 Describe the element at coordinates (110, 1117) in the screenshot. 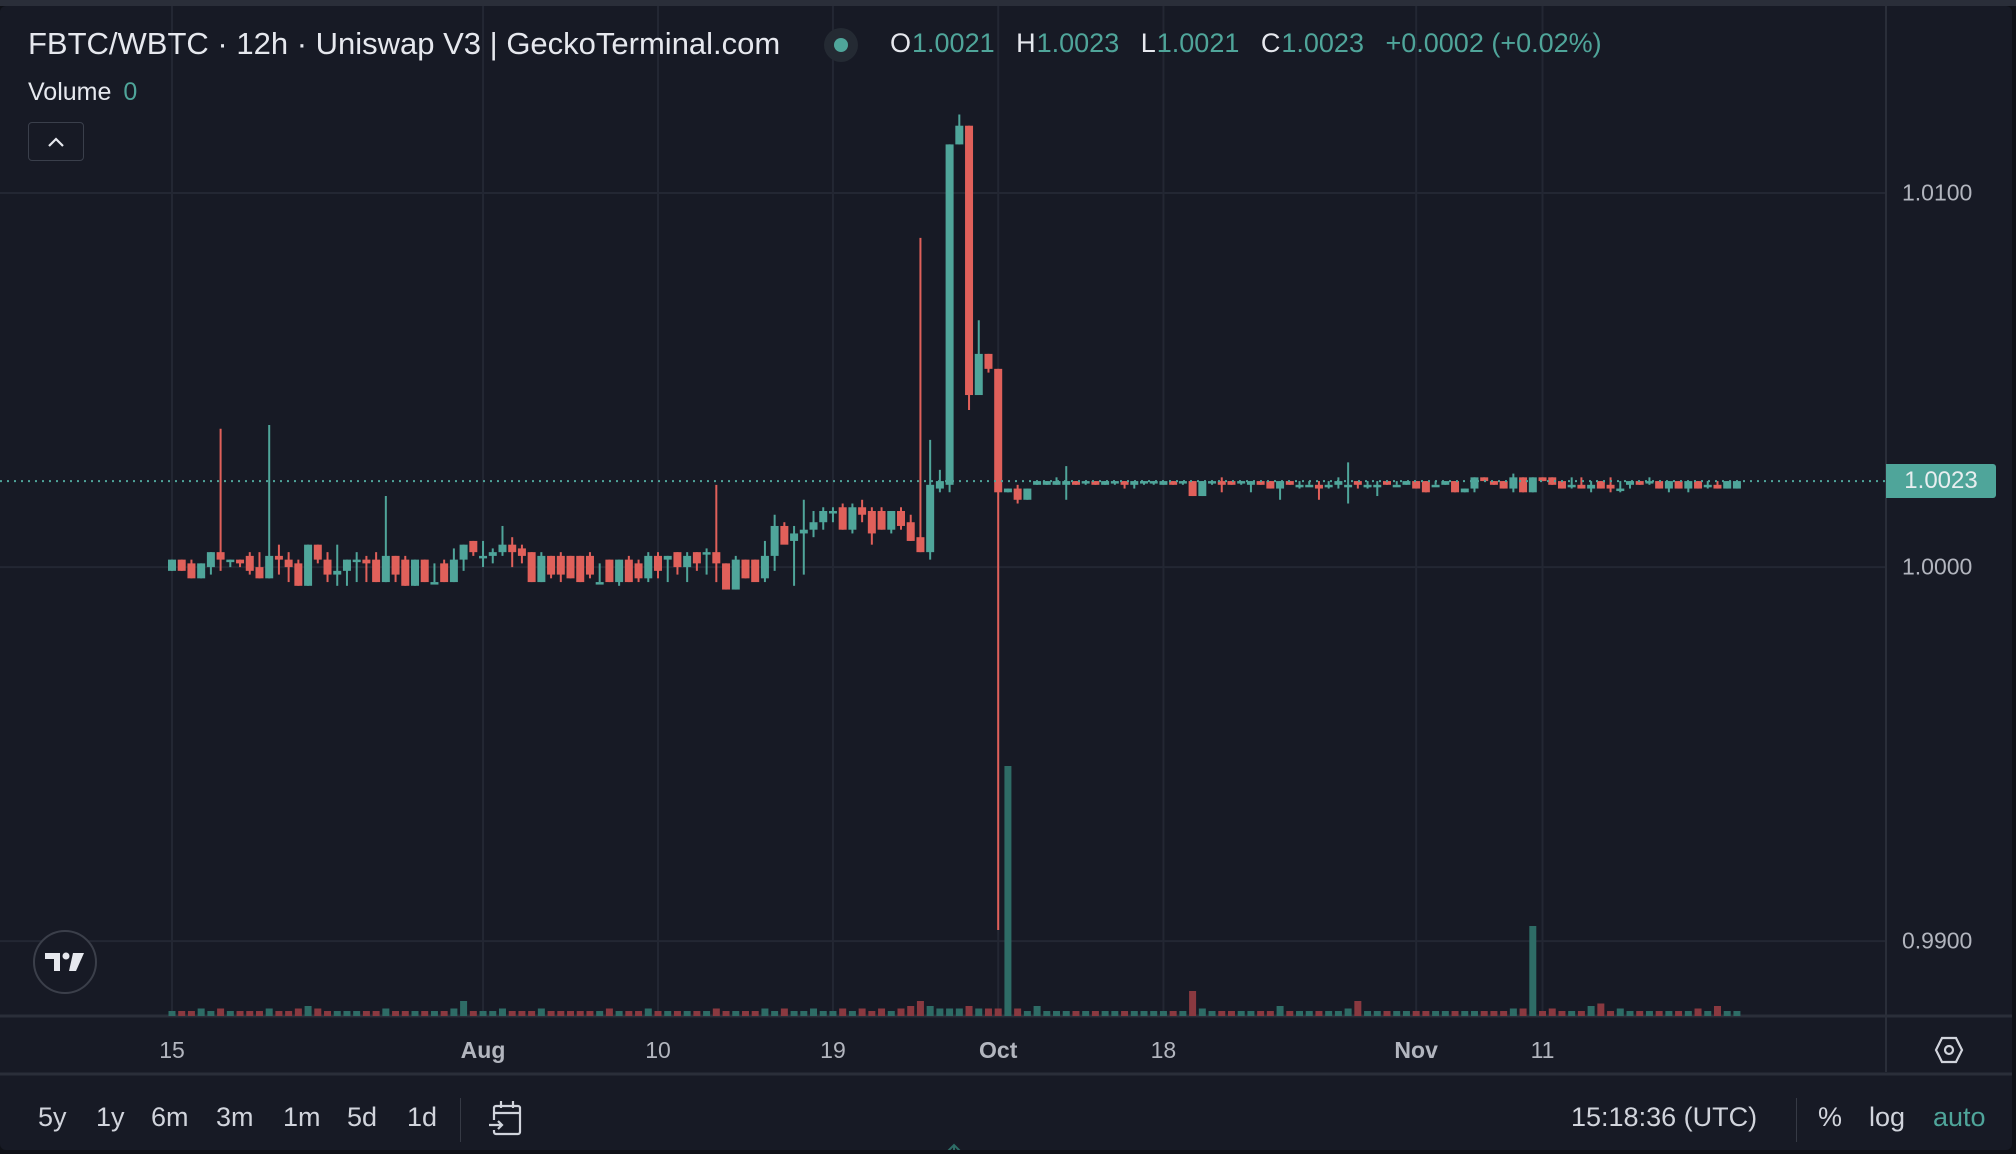

I see `range-1y-button: 1y` at that location.